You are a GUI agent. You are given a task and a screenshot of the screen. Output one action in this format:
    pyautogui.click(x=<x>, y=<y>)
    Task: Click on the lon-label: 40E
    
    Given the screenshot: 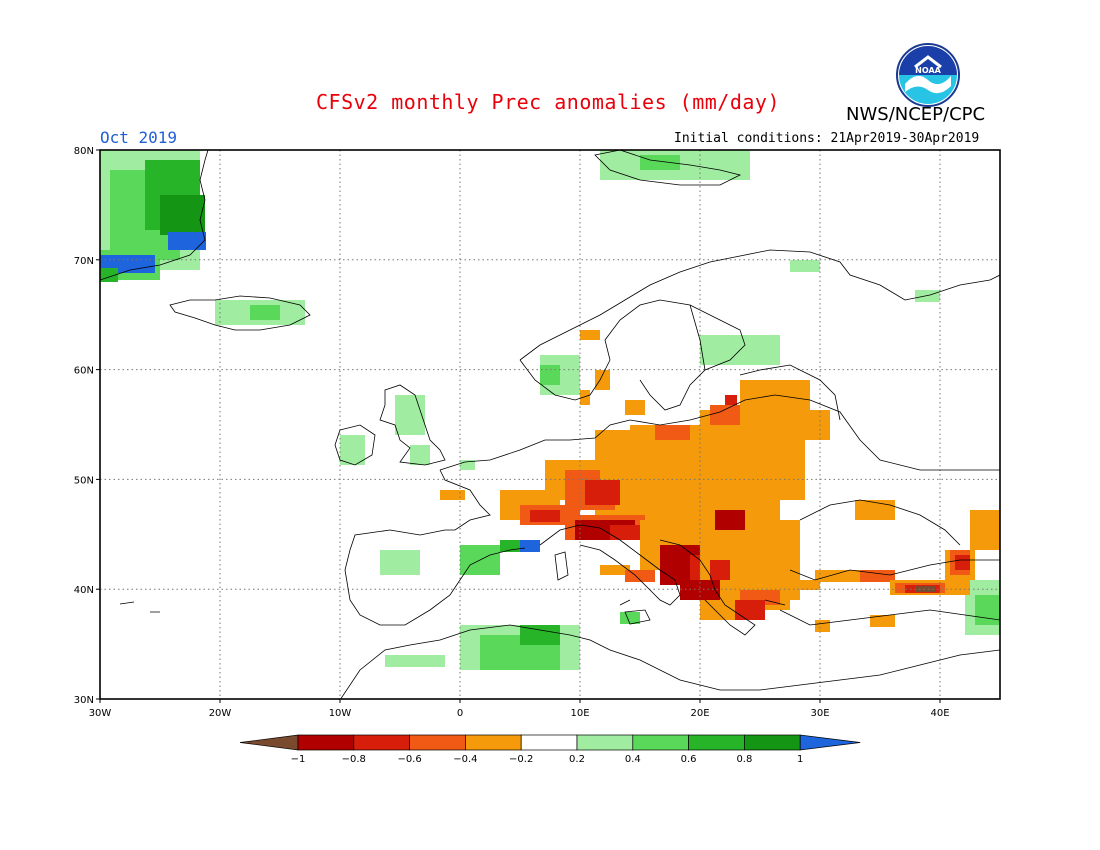 What is the action you would take?
    pyautogui.click(x=939, y=713)
    